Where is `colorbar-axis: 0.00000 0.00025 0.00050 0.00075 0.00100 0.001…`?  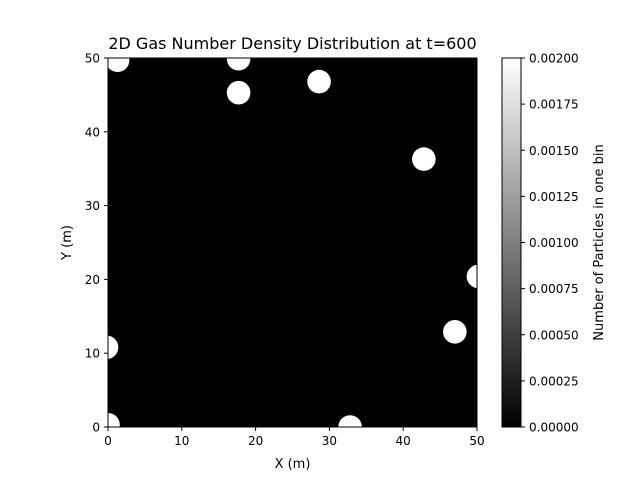 colorbar-axis: 0.00000 0.00025 0.00050 0.00075 0.00100 0.001… is located at coordinates (550, 243).